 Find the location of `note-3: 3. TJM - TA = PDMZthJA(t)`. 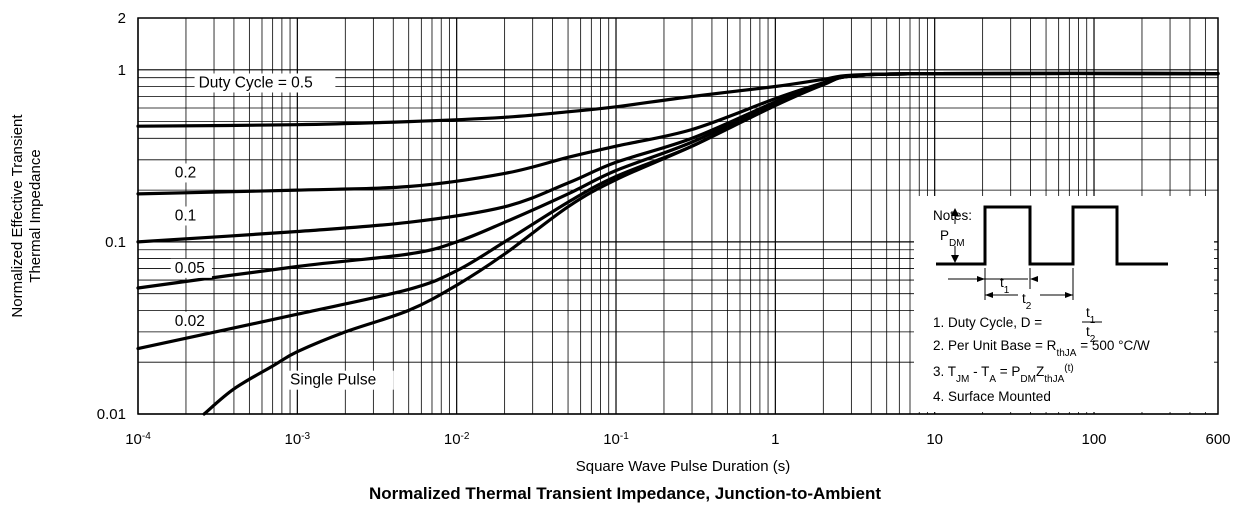

note-3: 3. TJM - TA = PDMZthJA(t) is located at coordinates (1003, 374).